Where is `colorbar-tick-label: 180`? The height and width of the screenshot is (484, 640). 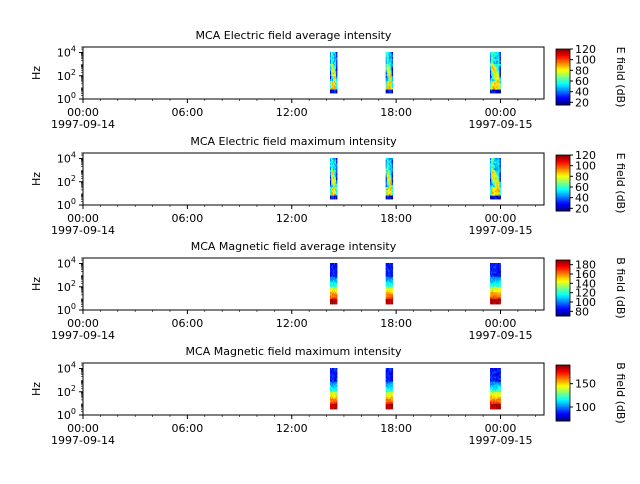 colorbar-tick-label: 180 is located at coordinates (585, 265).